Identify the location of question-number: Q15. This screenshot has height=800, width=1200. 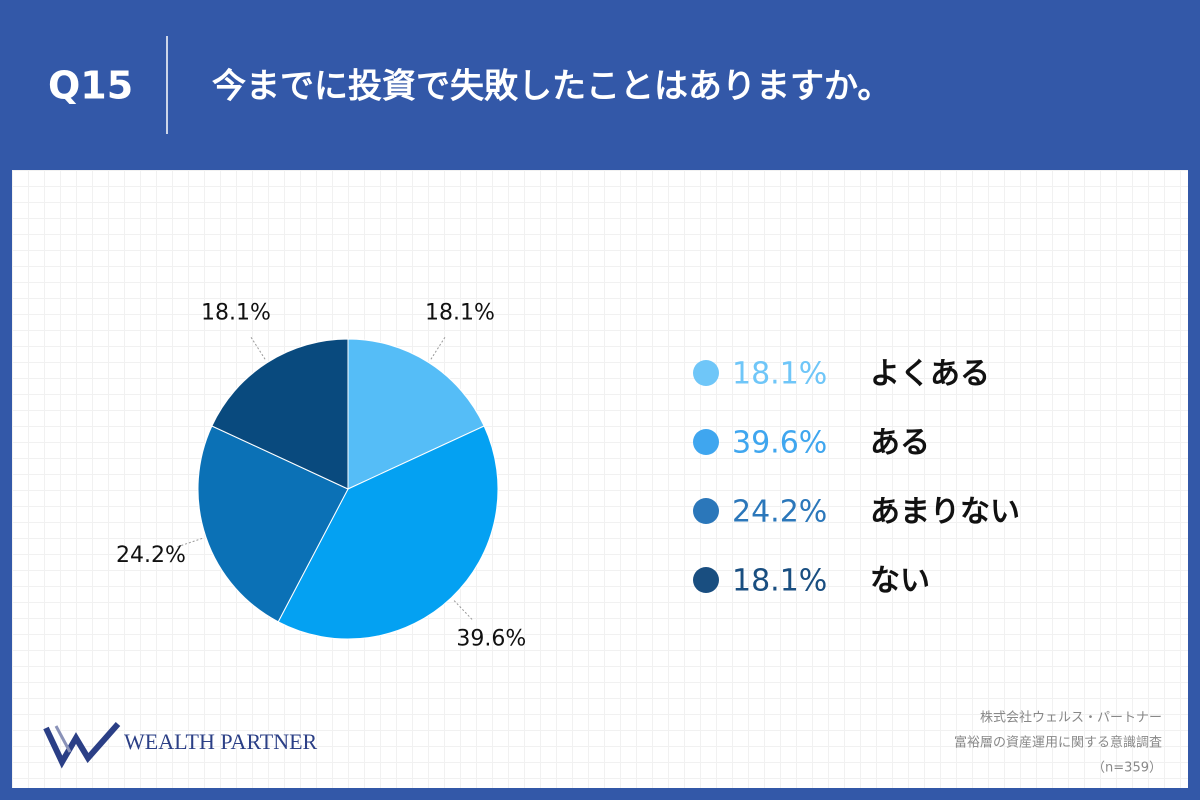
(90, 86).